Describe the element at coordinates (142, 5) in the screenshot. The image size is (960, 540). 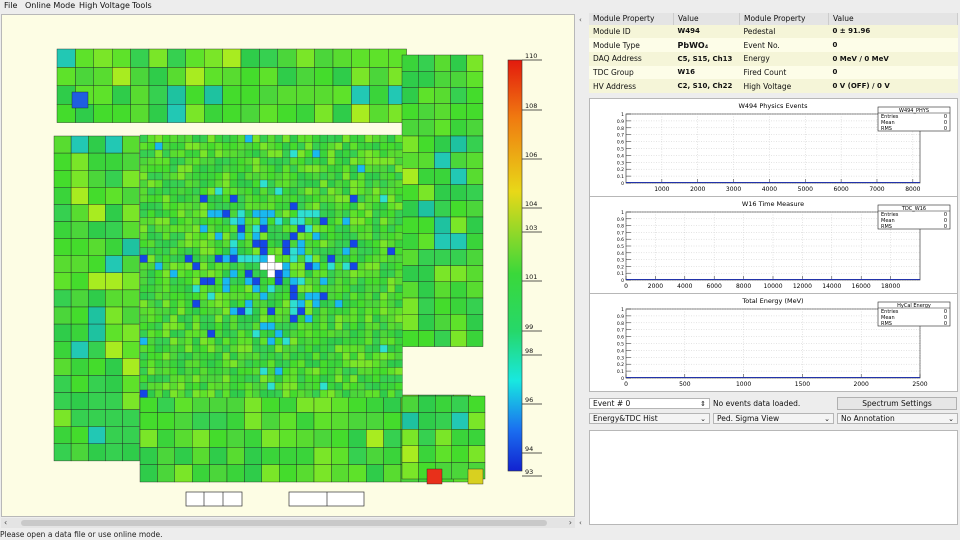
I see `menu-tools: Tools` at that location.